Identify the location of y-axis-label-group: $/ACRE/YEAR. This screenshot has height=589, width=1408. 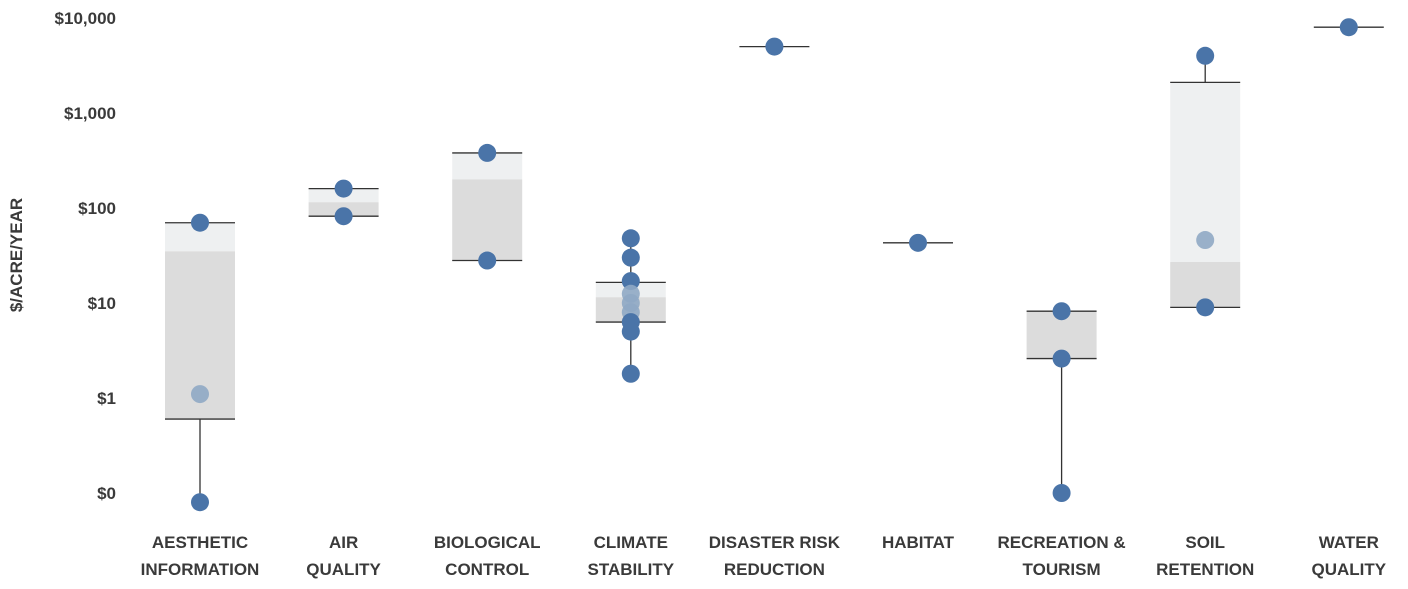
(16, 255).